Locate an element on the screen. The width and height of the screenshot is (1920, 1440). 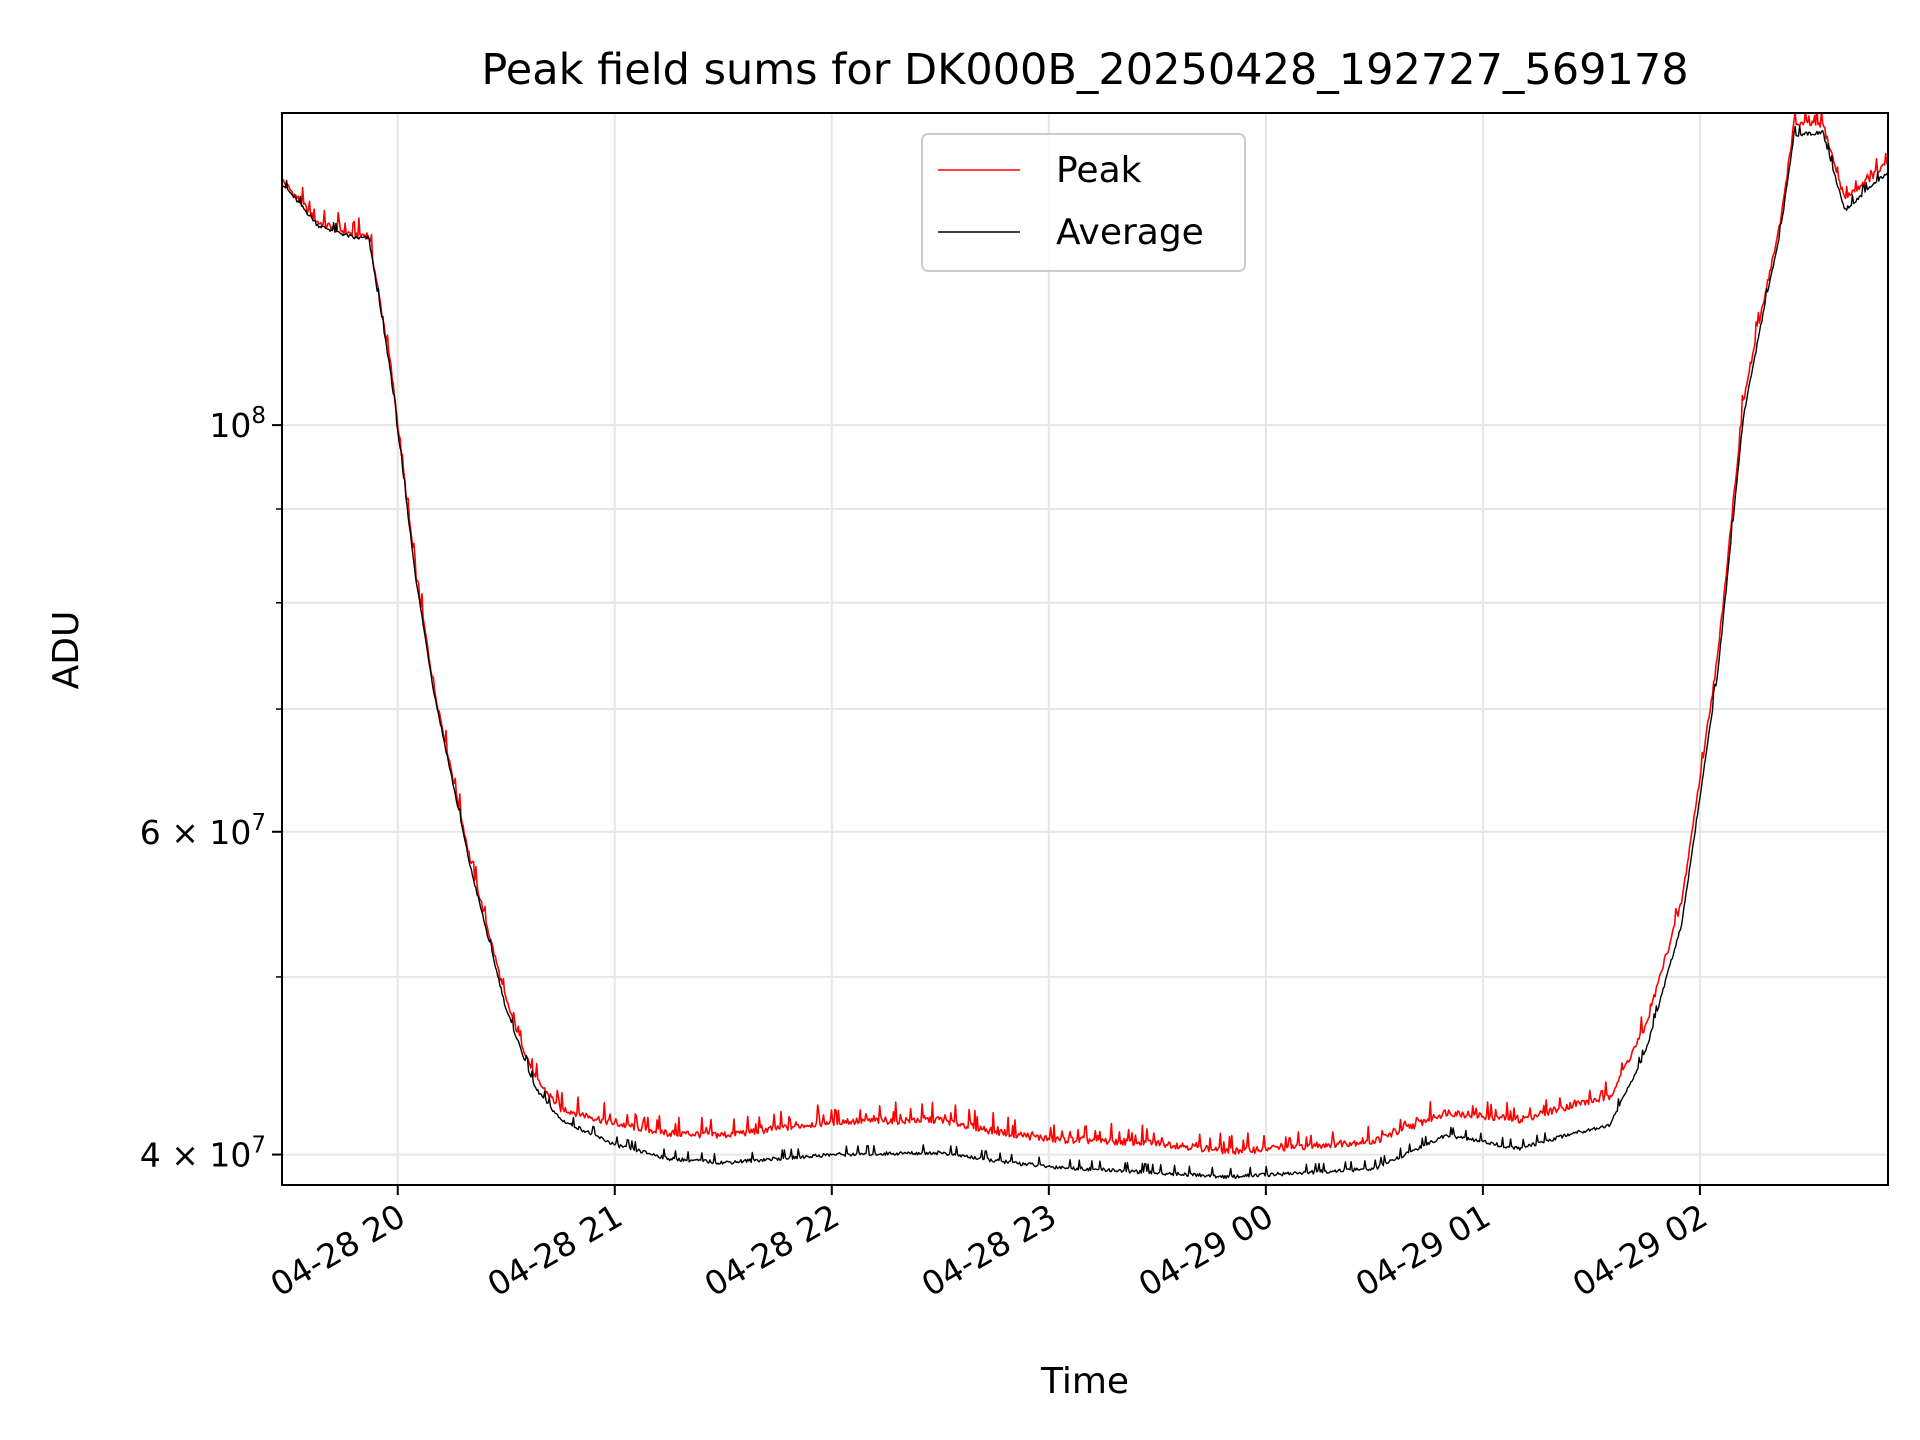
x-tick-label: 04-29 00 is located at coordinates (1206, 1250).